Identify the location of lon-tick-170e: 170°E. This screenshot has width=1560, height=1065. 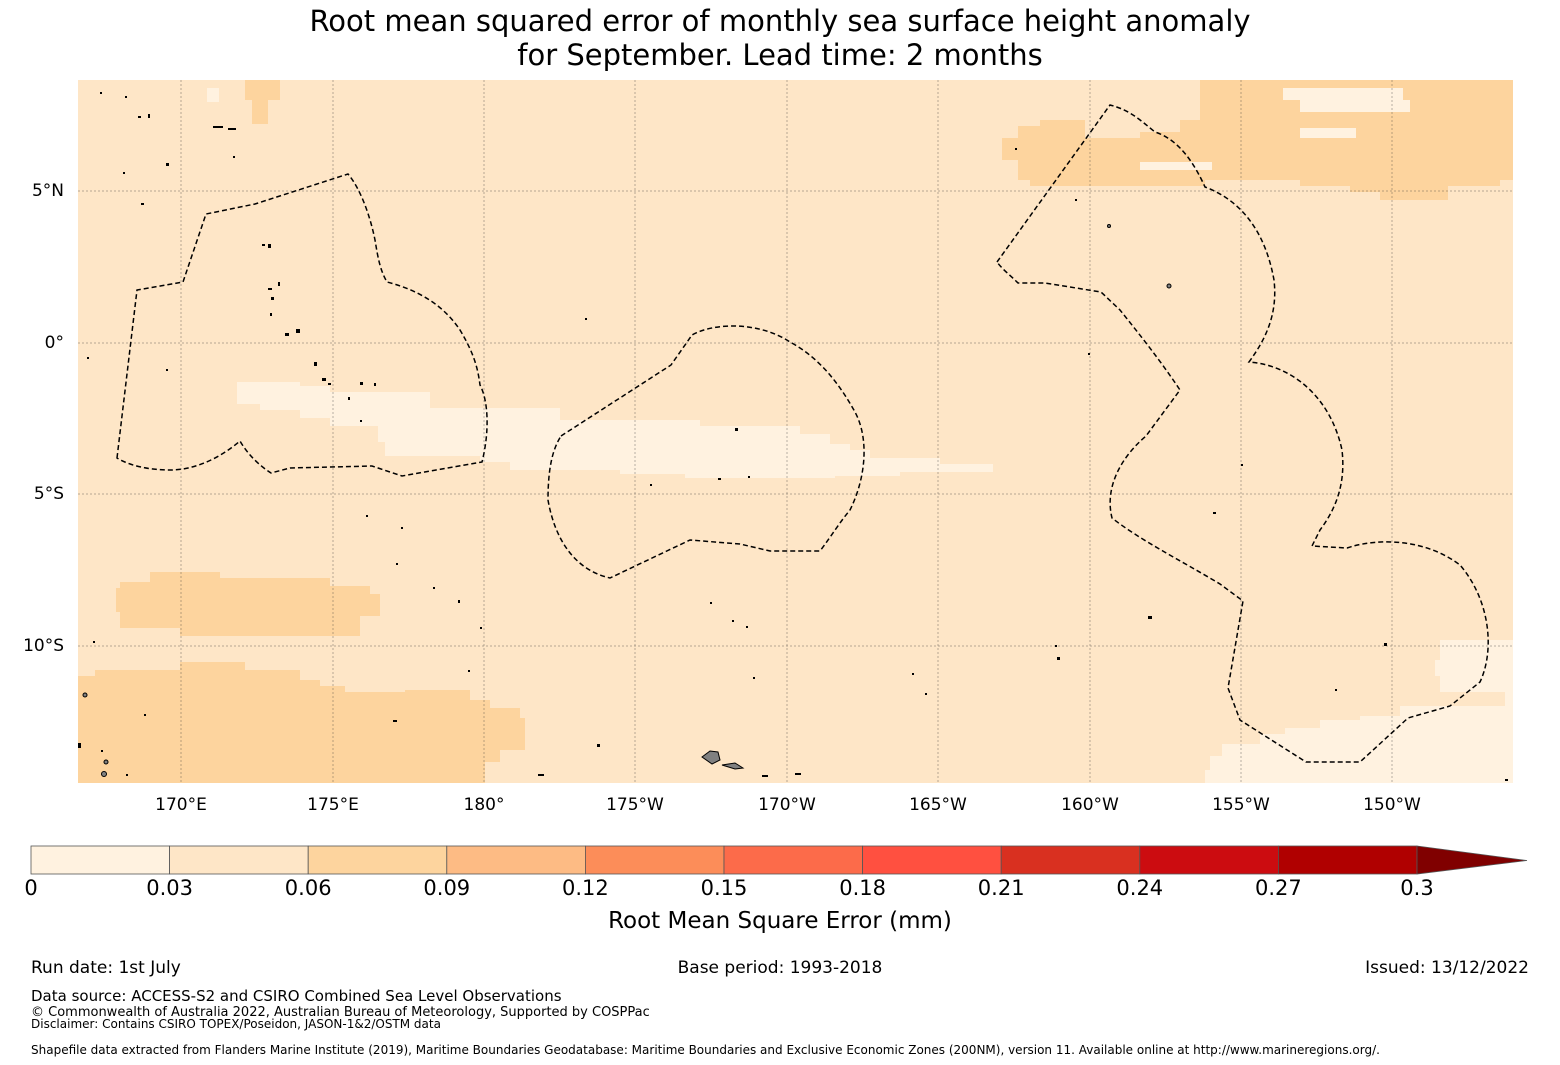
(181, 805).